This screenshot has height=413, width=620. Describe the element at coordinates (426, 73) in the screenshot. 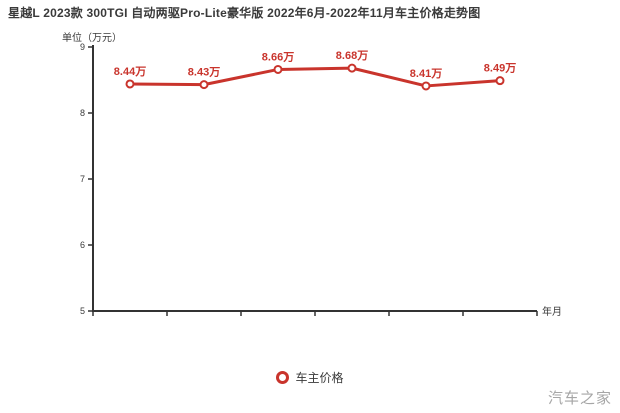

I see `data-point-label: 8.41万` at that location.